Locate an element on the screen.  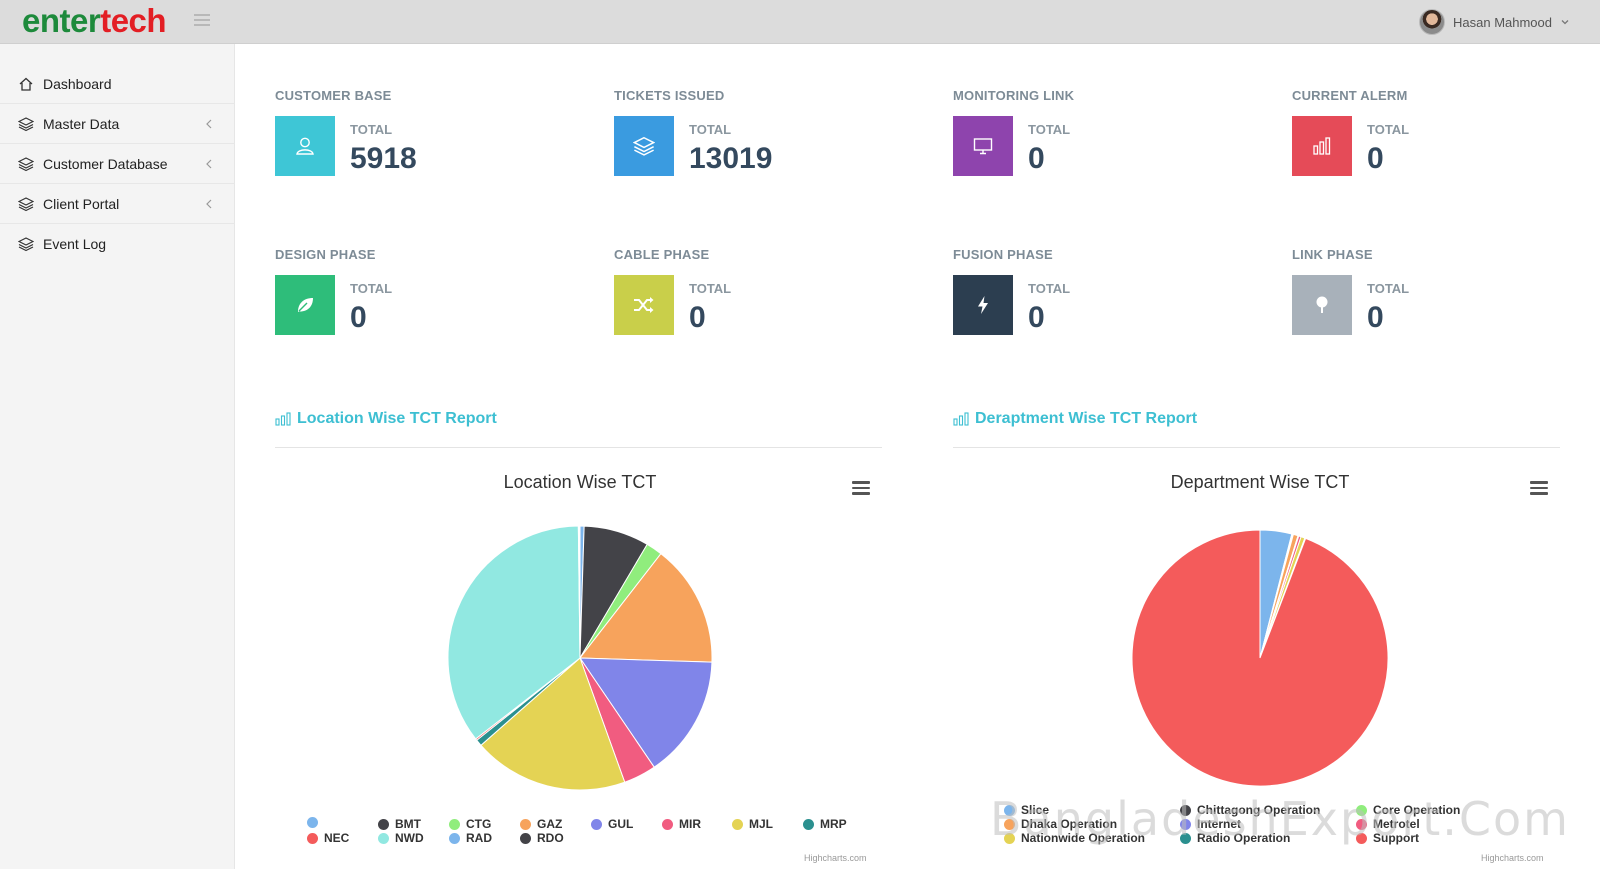
chevron-left-icon is located at coordinates (209, 164).